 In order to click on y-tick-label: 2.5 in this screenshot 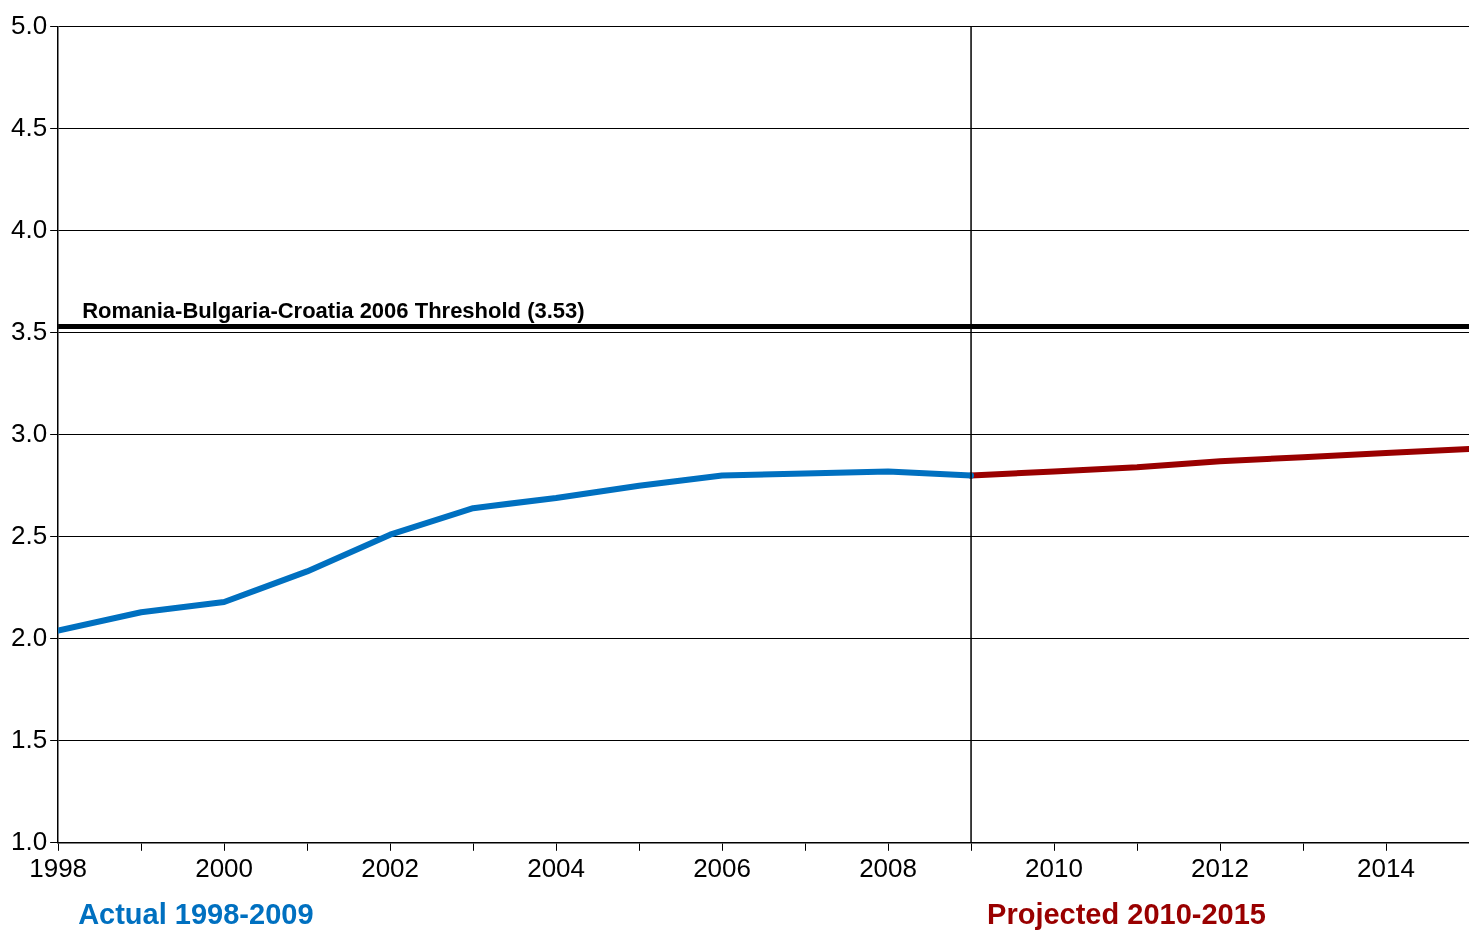, I will do `click(29, 534)`.